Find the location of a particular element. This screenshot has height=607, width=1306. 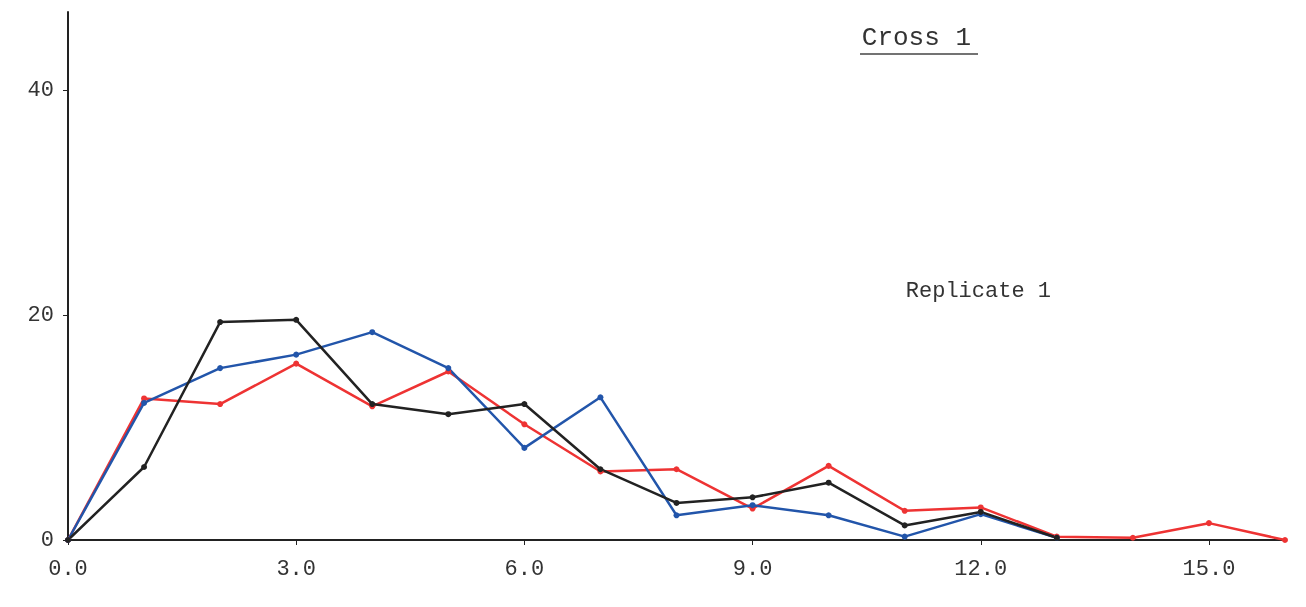

x-tick-label: 12.0 is located at coordinates (981, 569).